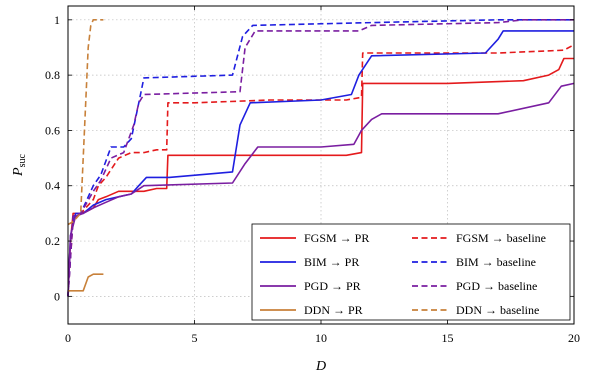  I want to click on y-tick-label: 0.2, so click(52, 241).